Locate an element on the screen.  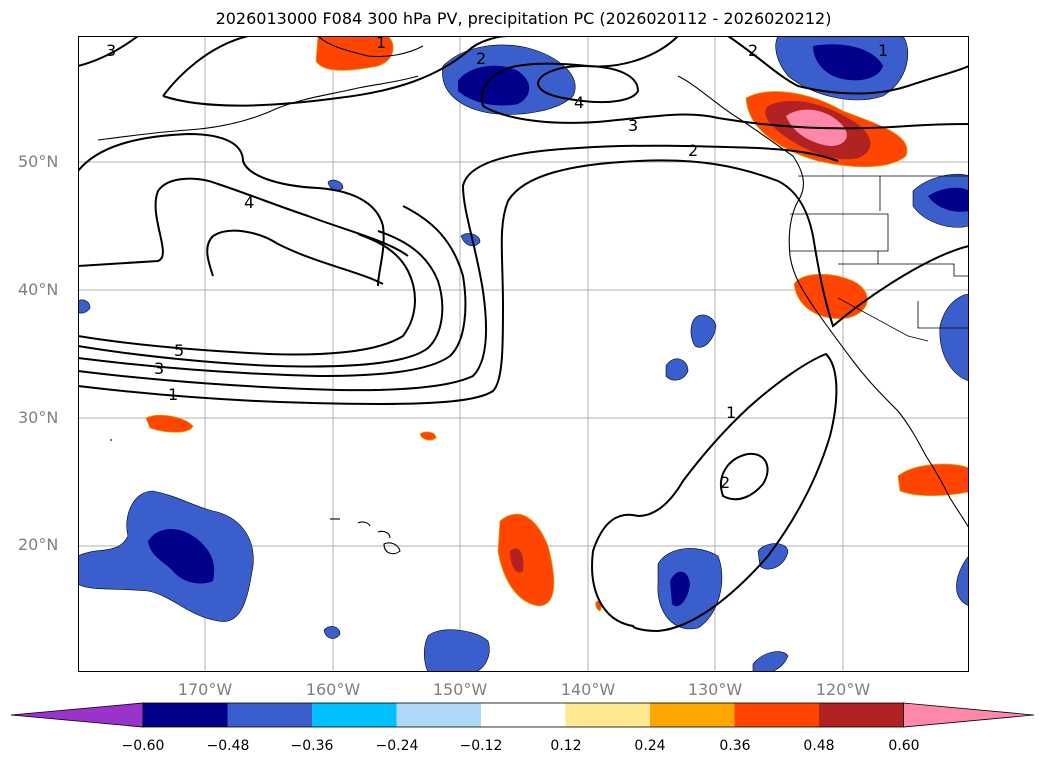
lon-label-130w: 130°W is located at coordinates (715, 689).